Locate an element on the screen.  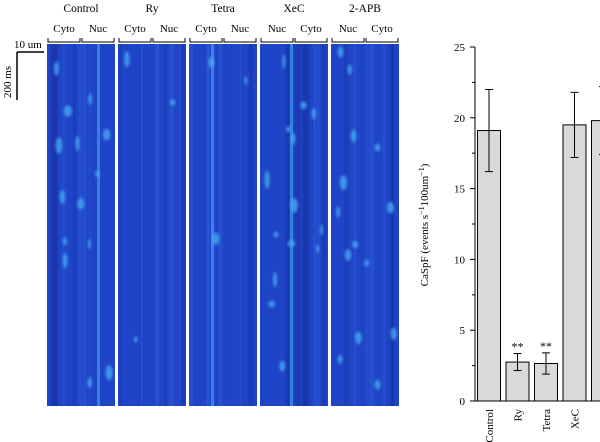
condition-label: 2-APB is located at coordinates (365, 9).